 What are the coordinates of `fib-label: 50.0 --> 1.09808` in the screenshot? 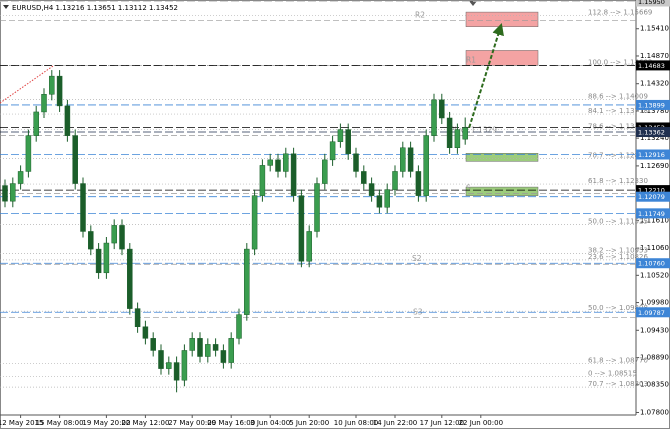 It's located at (618, 308).